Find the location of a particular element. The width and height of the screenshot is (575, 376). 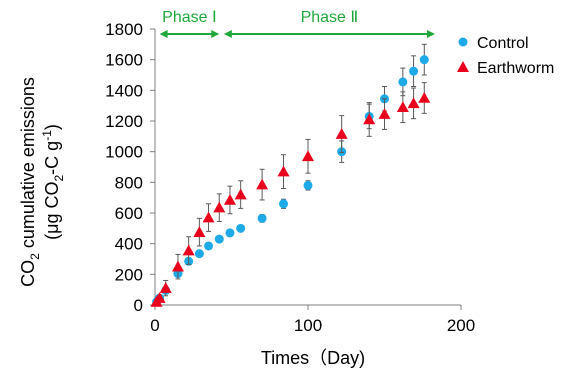

legend-item-control: Control is located at coordinates (494, 43).